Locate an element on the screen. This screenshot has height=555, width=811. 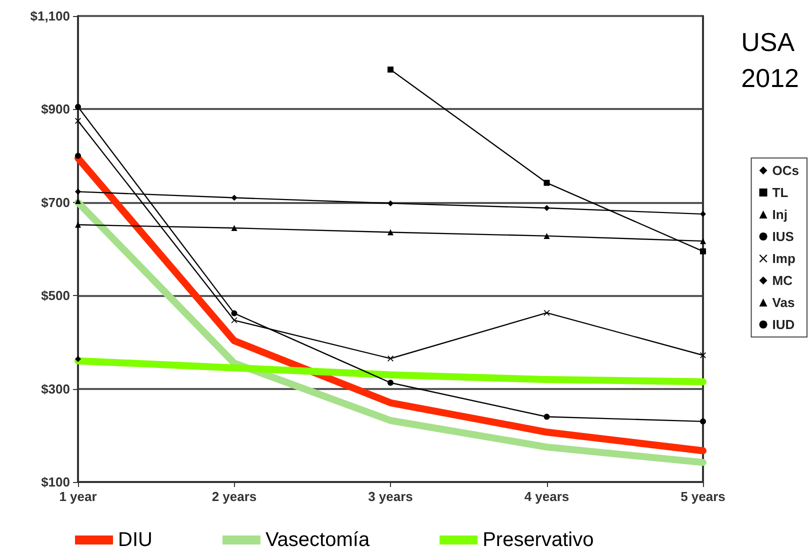
legend-label: Inj is located at coordinates (780, 214).